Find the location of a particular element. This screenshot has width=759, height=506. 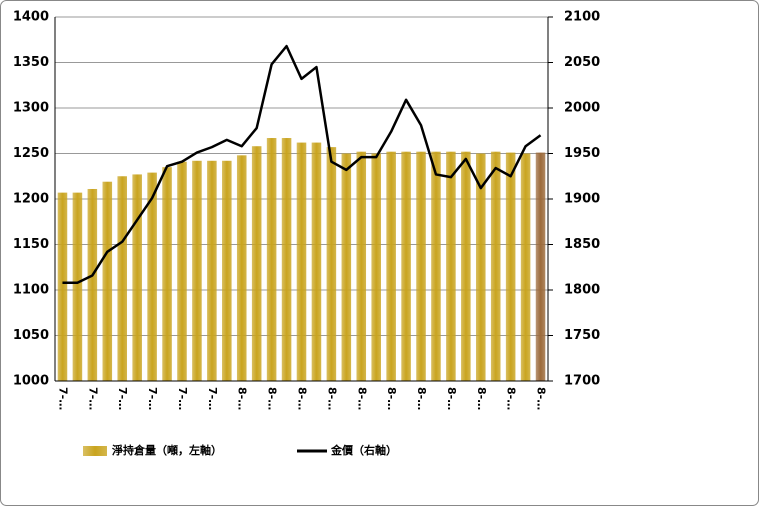

y-tick-label: 1350 is located at coordinates (31, 62).